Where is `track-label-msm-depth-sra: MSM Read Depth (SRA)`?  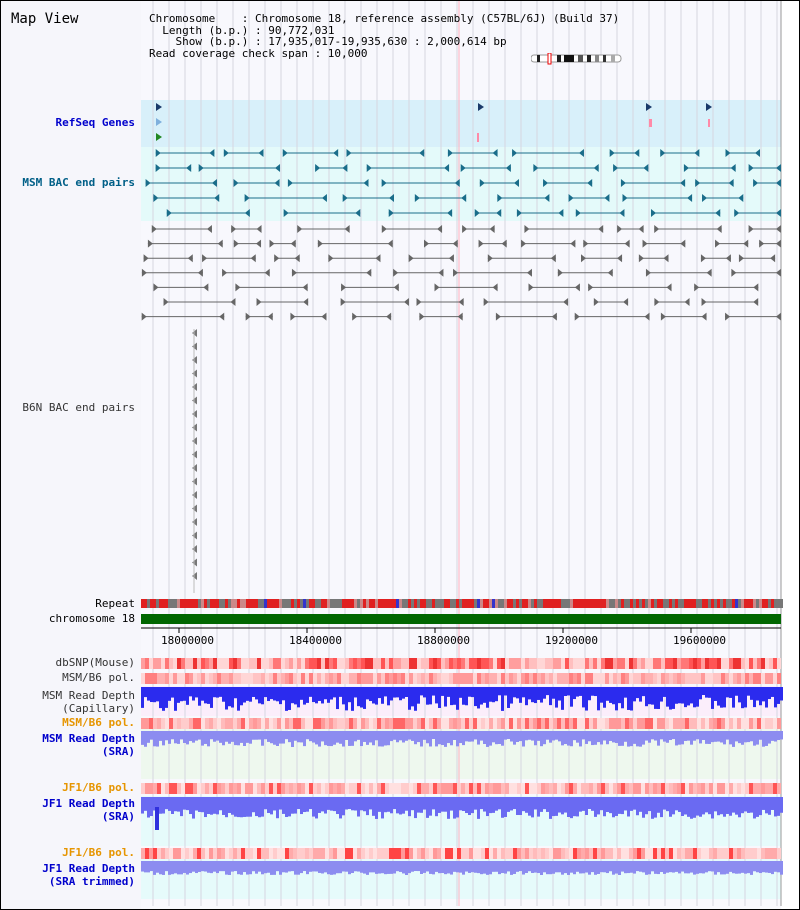
track-label-msm-depth-sra: MSM Read Depth (SRA) is located at coordinates (70, 745).